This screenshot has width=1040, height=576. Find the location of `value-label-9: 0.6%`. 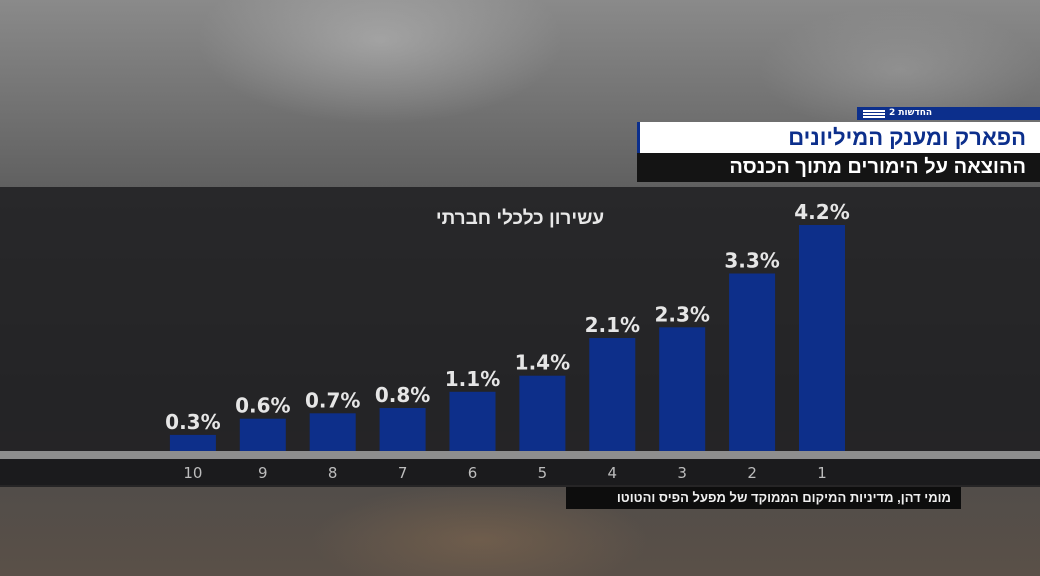

value-label-9: 0.6% is located at coordinates (262, 406).